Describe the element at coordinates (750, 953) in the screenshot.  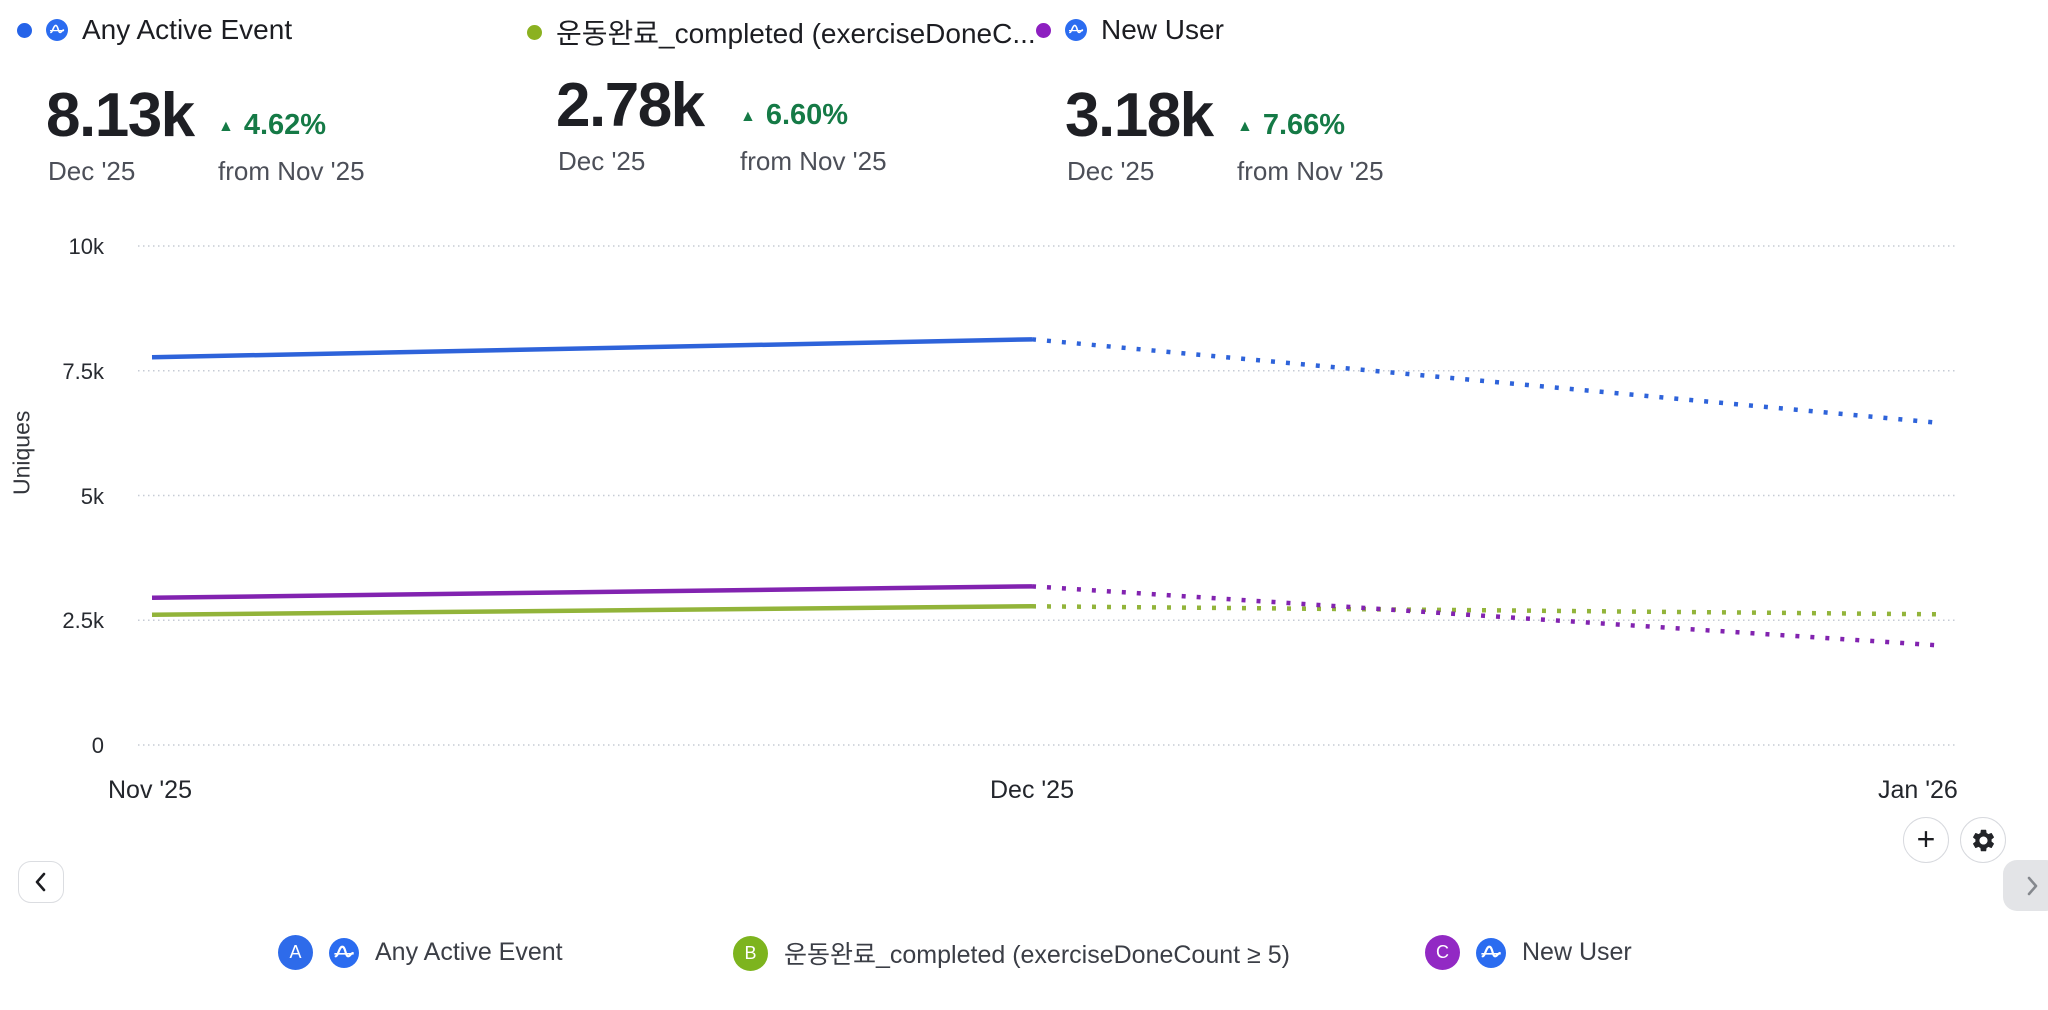
I see `legend-badge-b: B` at that location.